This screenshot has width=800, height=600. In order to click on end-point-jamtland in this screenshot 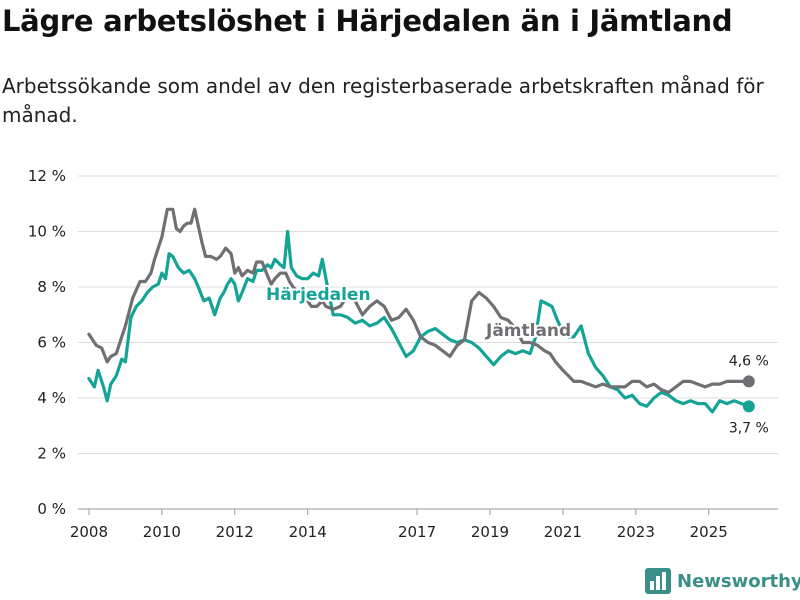, I will do `click(748, 381)`.